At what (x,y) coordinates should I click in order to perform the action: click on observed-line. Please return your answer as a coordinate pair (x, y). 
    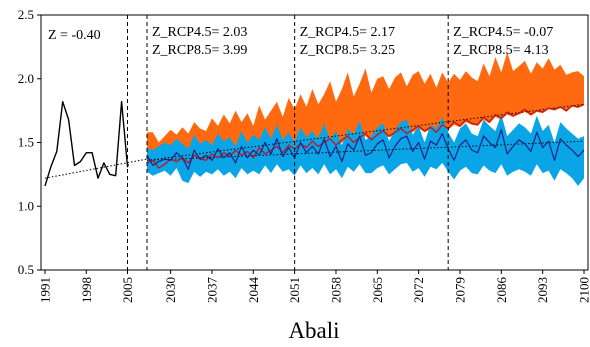
    Looking at the image, I should click on (87, 143).